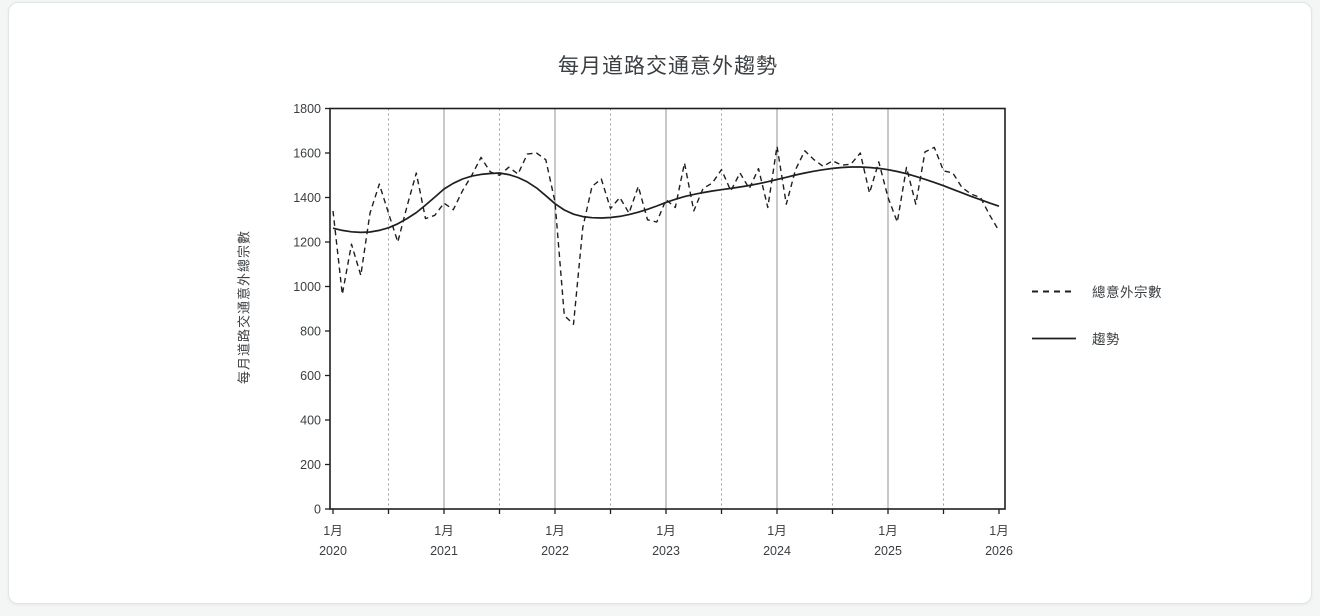 Image resolution: width=1320 pixels, height=616 pixels. Describe the element at coordinates (307, 109) in the screenshot. I see `y-tick-label: 1800` at that location.